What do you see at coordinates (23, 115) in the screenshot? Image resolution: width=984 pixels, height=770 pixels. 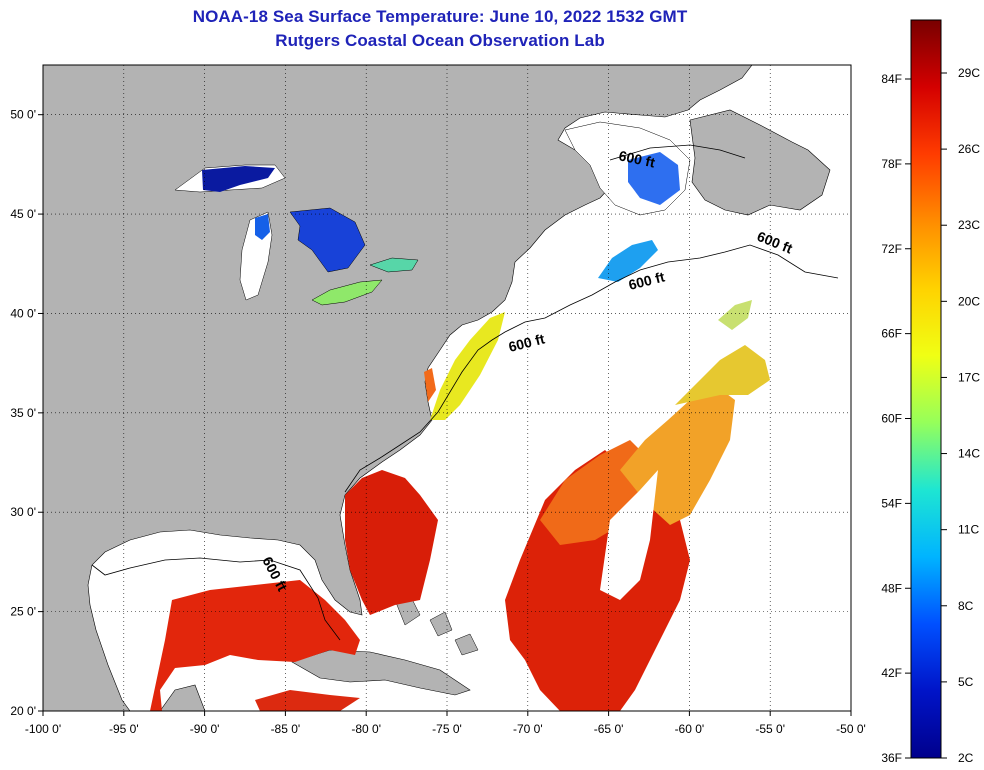 I see `y-tick-label: 50 0'` at bounding box center [23, 115].